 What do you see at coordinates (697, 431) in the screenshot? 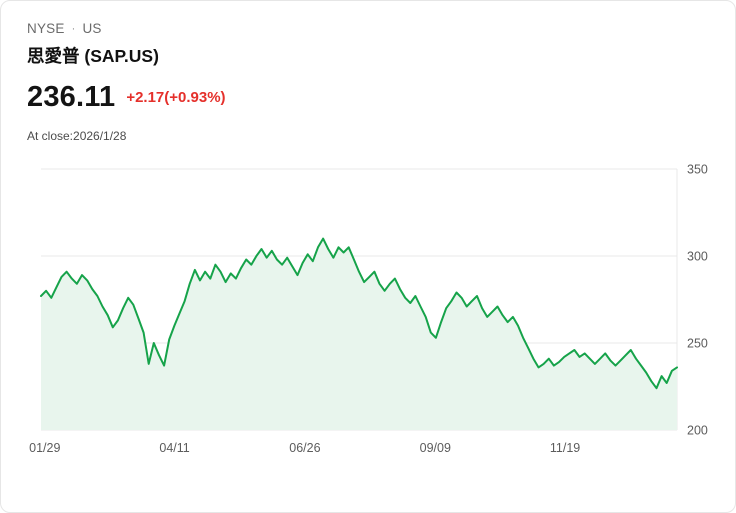
I see `svg-text: 200` at bounding box center [697, 431].